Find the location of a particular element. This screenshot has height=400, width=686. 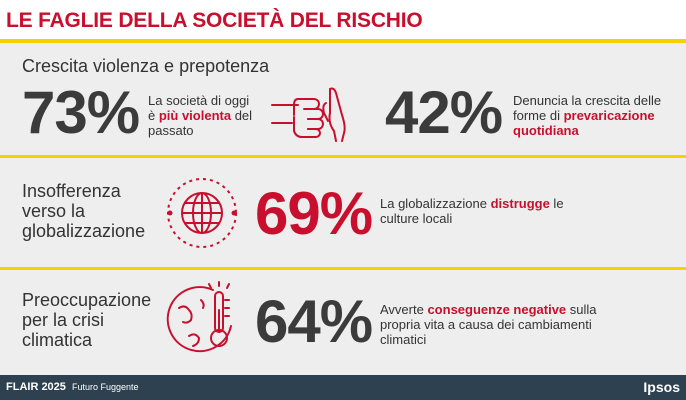

footer-subtitle: Futuro Fuggente is located at coordinates (105, 387).